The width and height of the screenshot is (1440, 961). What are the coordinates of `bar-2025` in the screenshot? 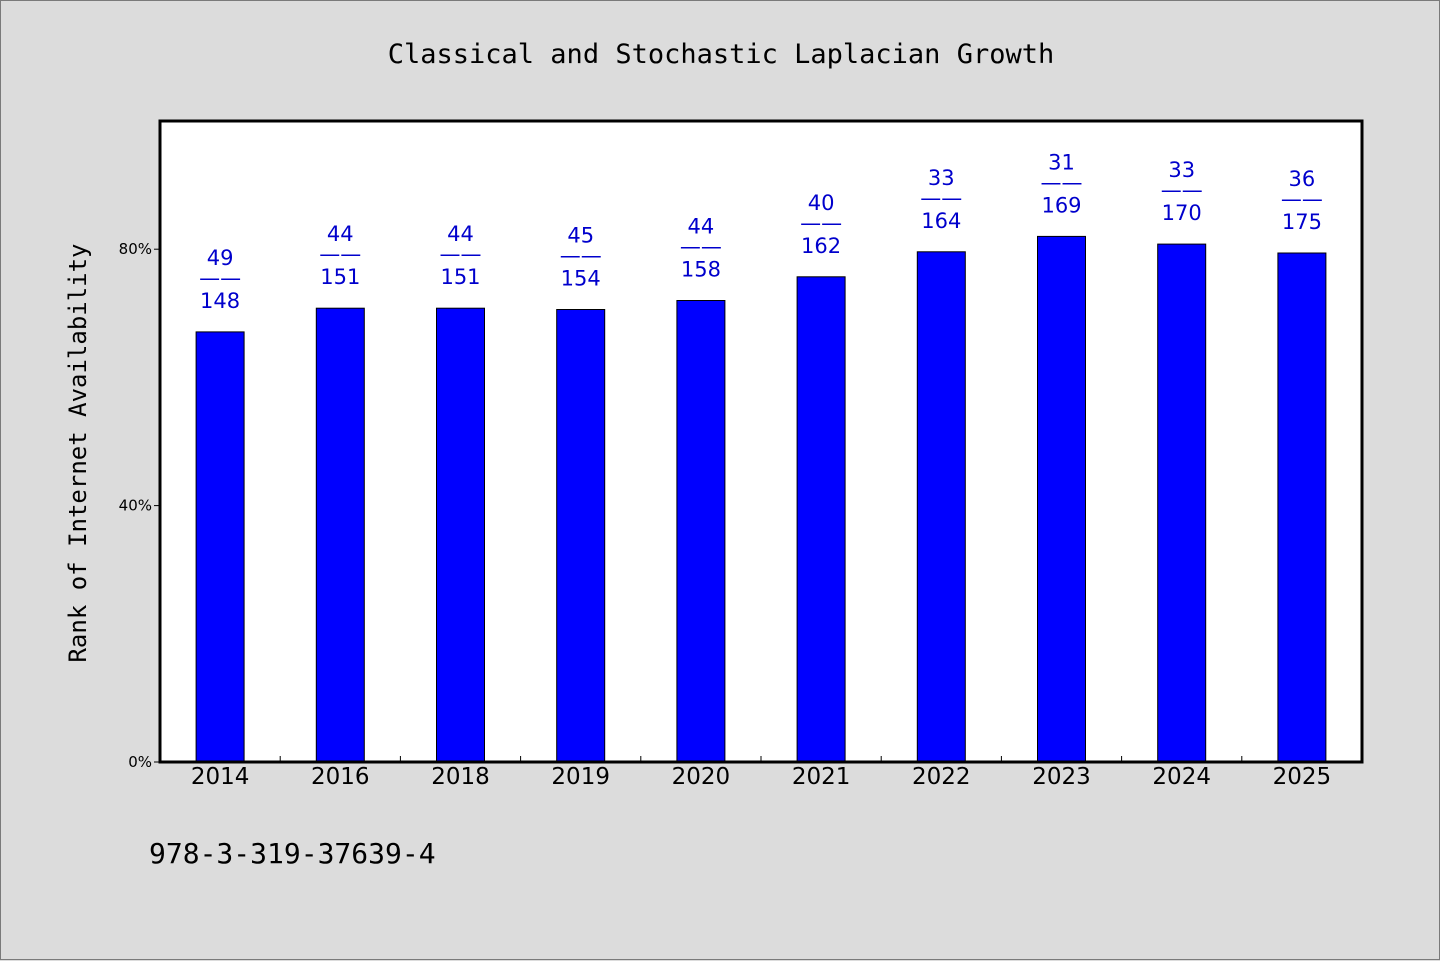 It's located at (1302, 507).